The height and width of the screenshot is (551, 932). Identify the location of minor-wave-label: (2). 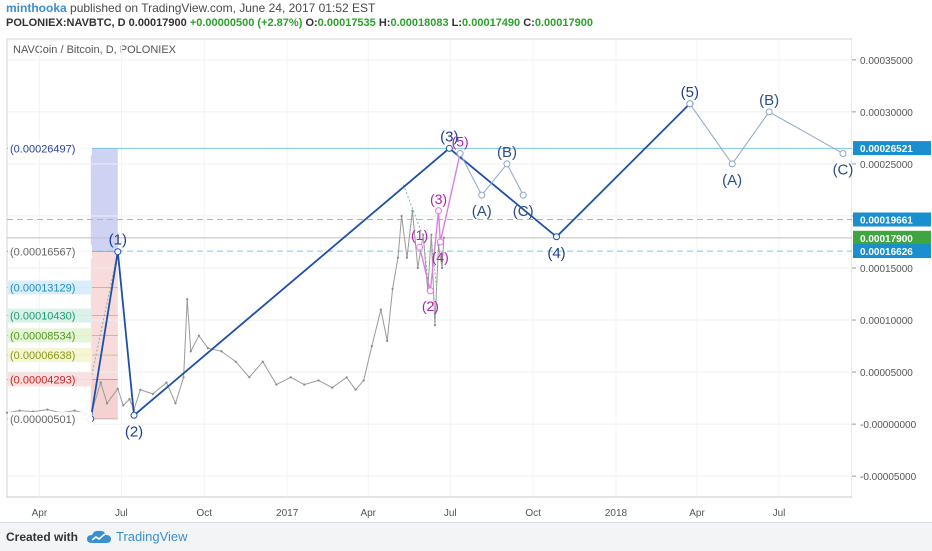
(430, 306).